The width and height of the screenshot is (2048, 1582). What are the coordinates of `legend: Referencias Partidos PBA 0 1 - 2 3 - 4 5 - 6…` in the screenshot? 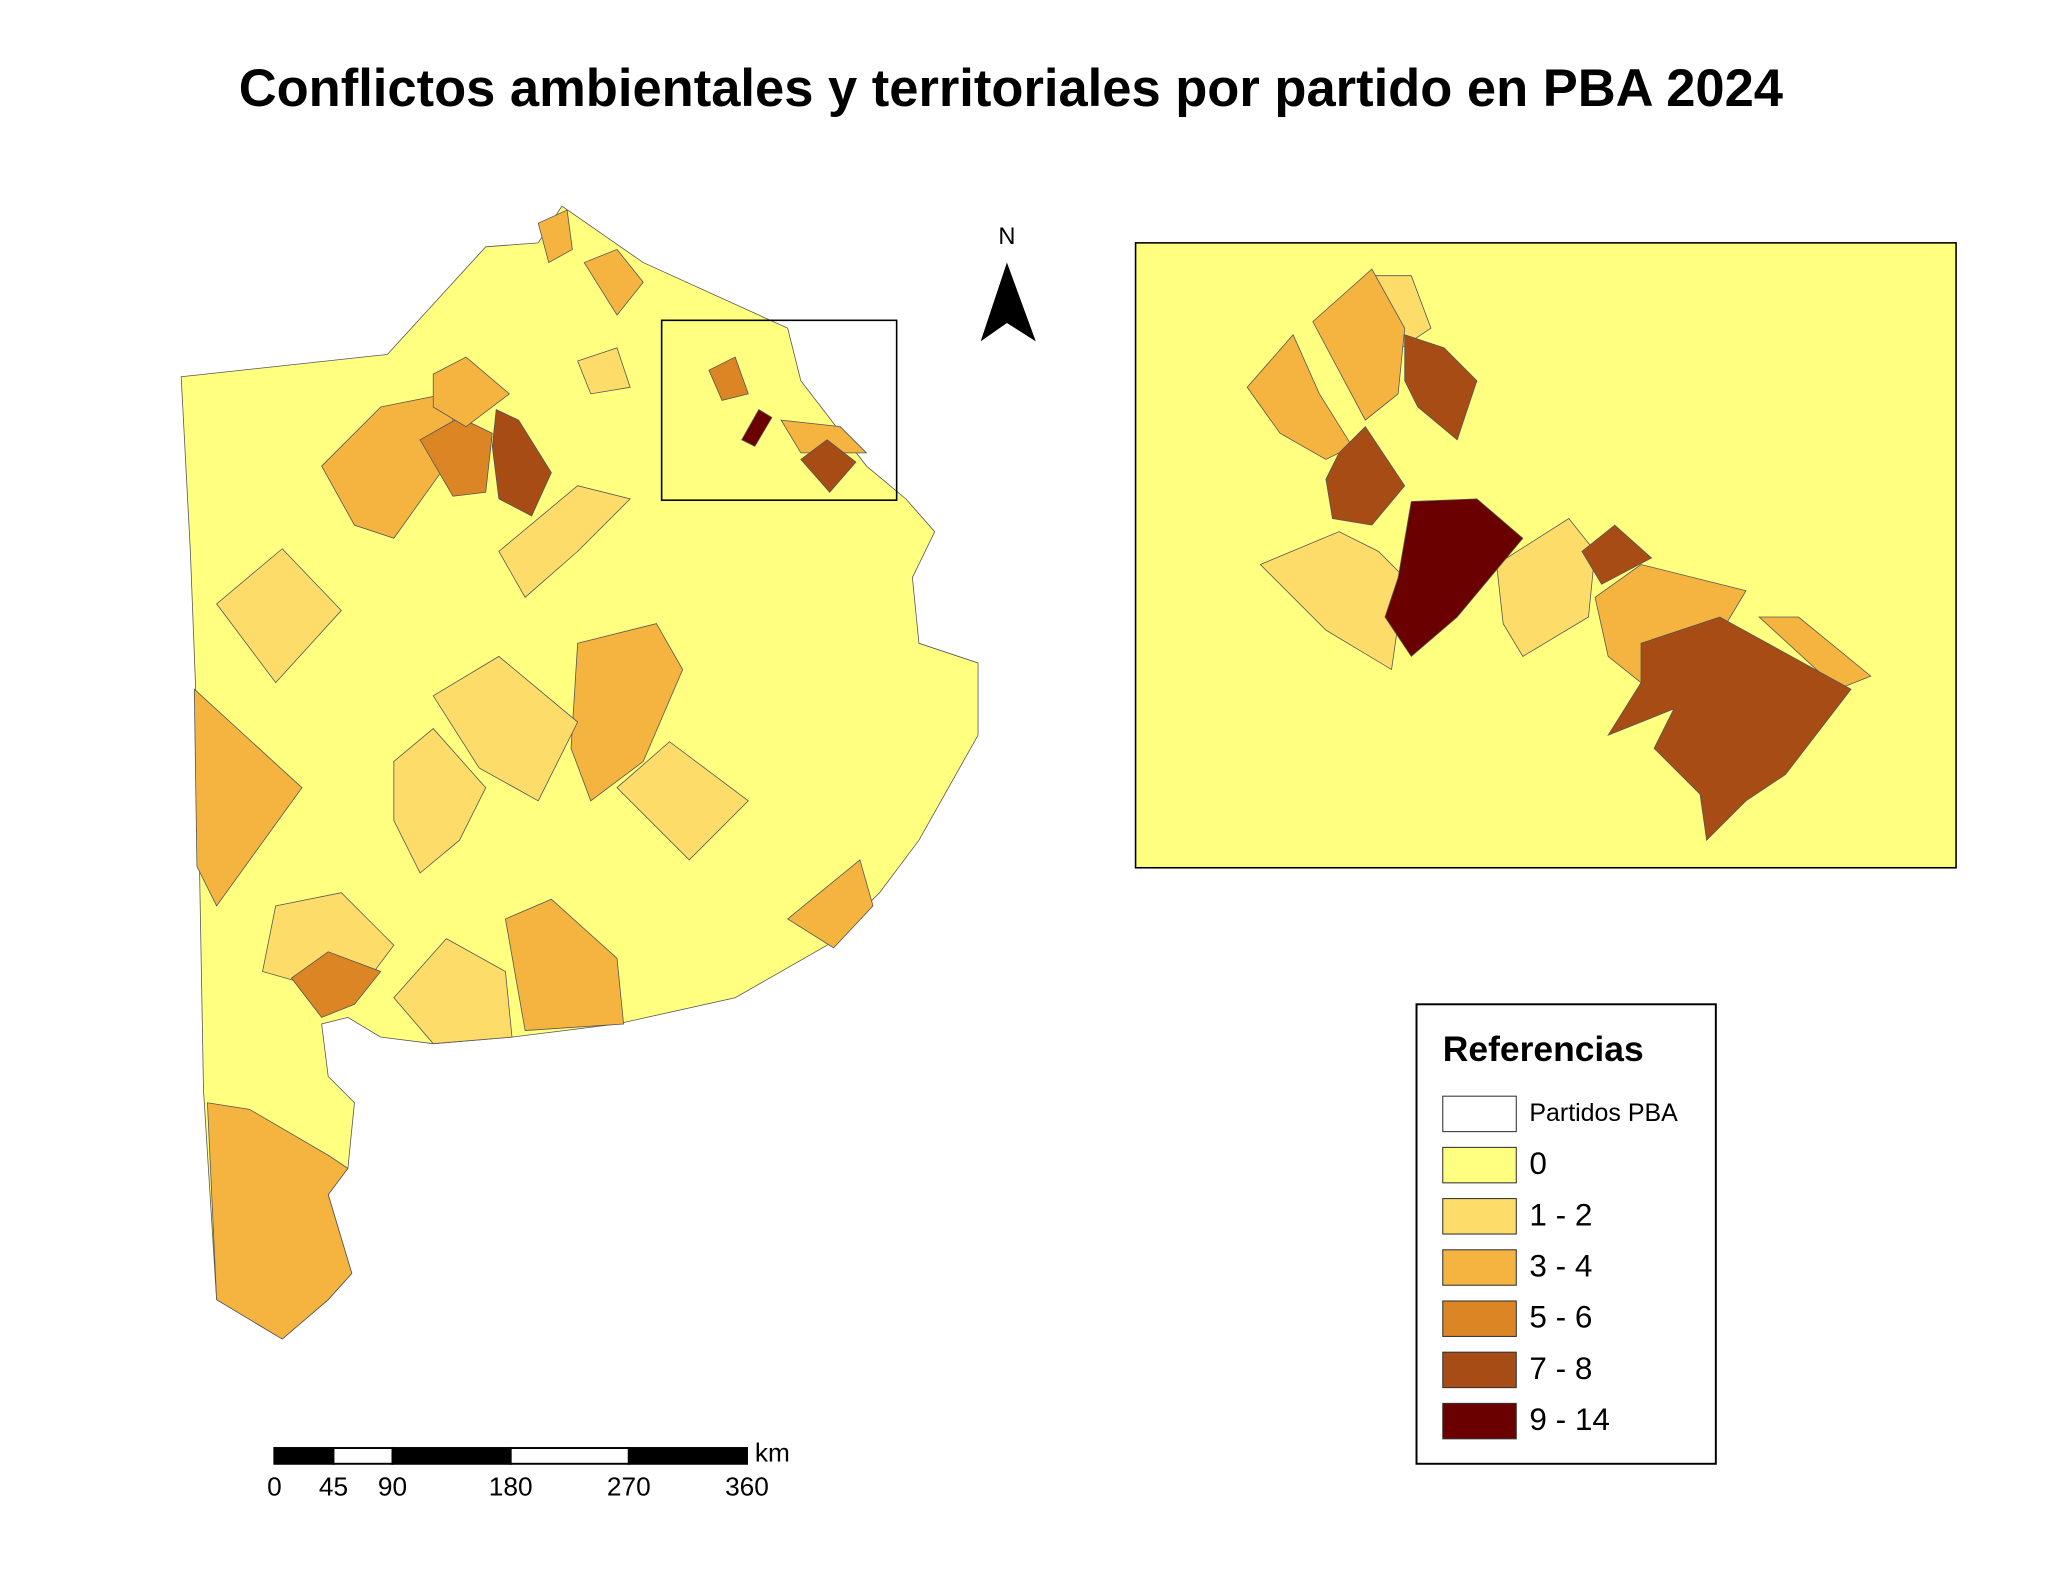 It's located at (1566, 1234).